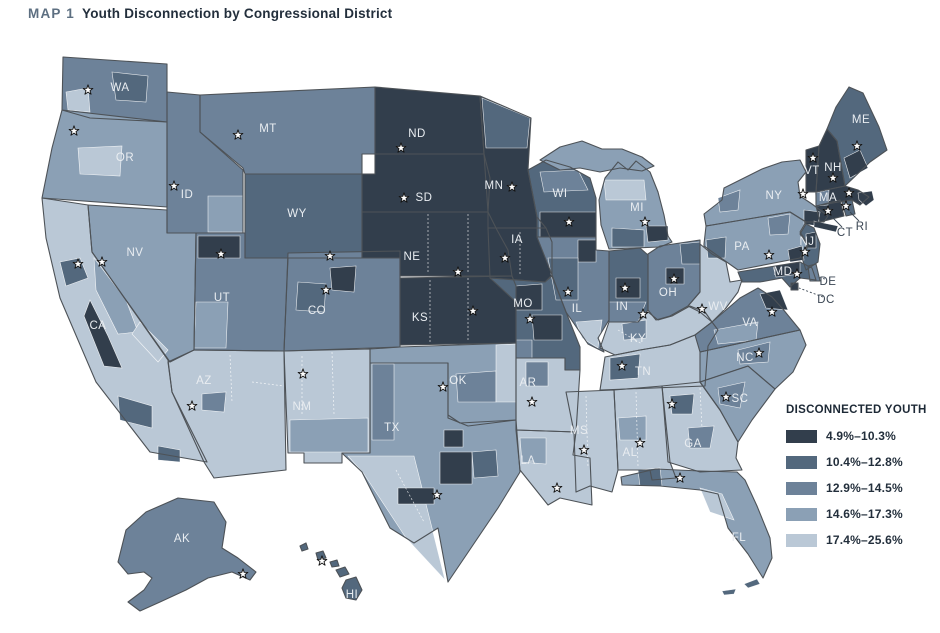 The image size is (940, 633). I want to click on state-hi, so click(342, 572).